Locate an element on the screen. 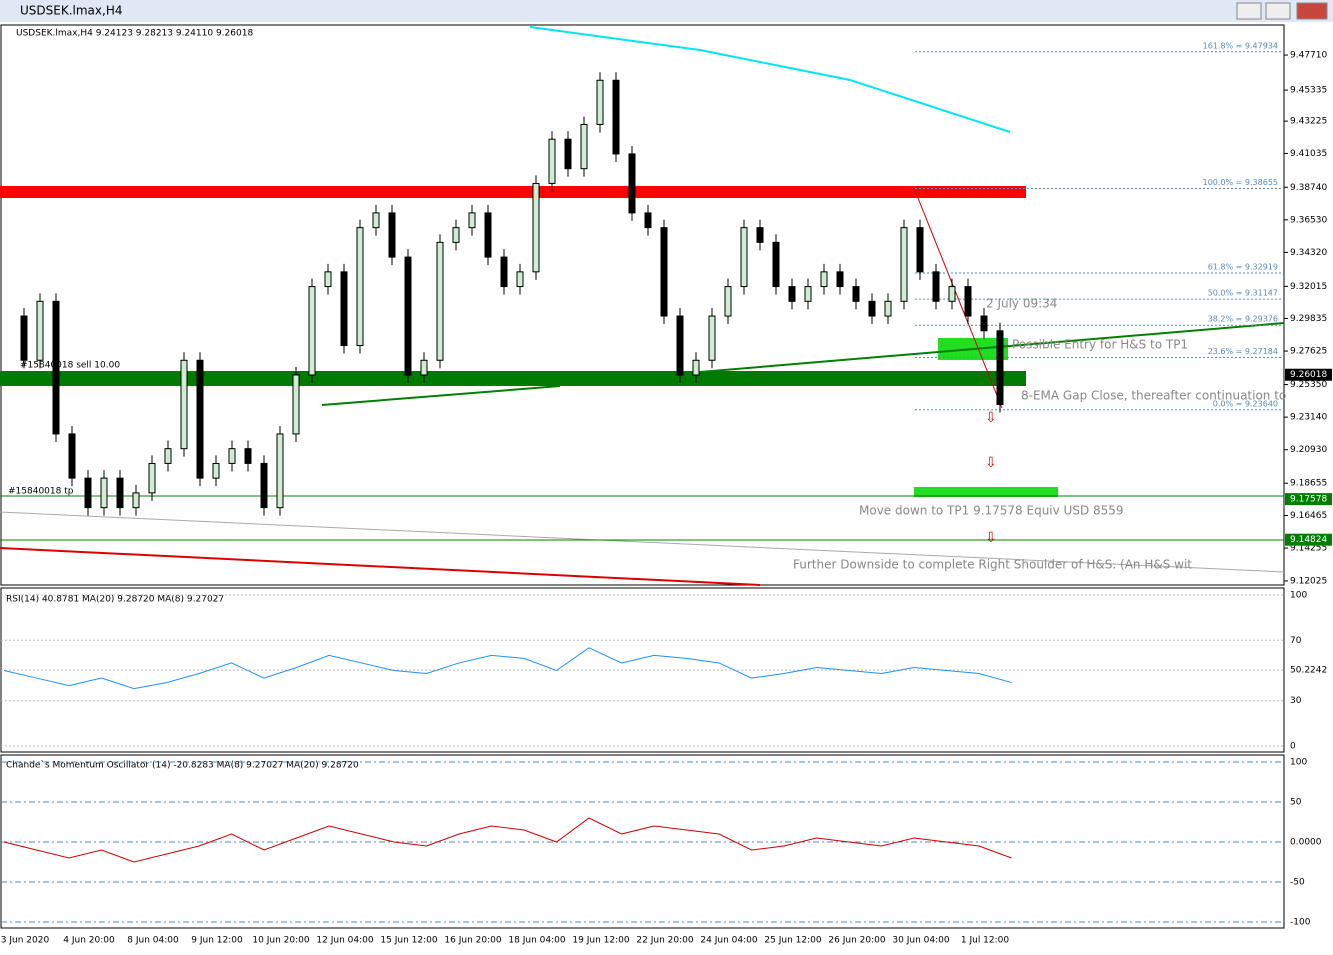 The height and width of the screenshot is (955, 1333). tp-zone is located at coordinates (986, 492).